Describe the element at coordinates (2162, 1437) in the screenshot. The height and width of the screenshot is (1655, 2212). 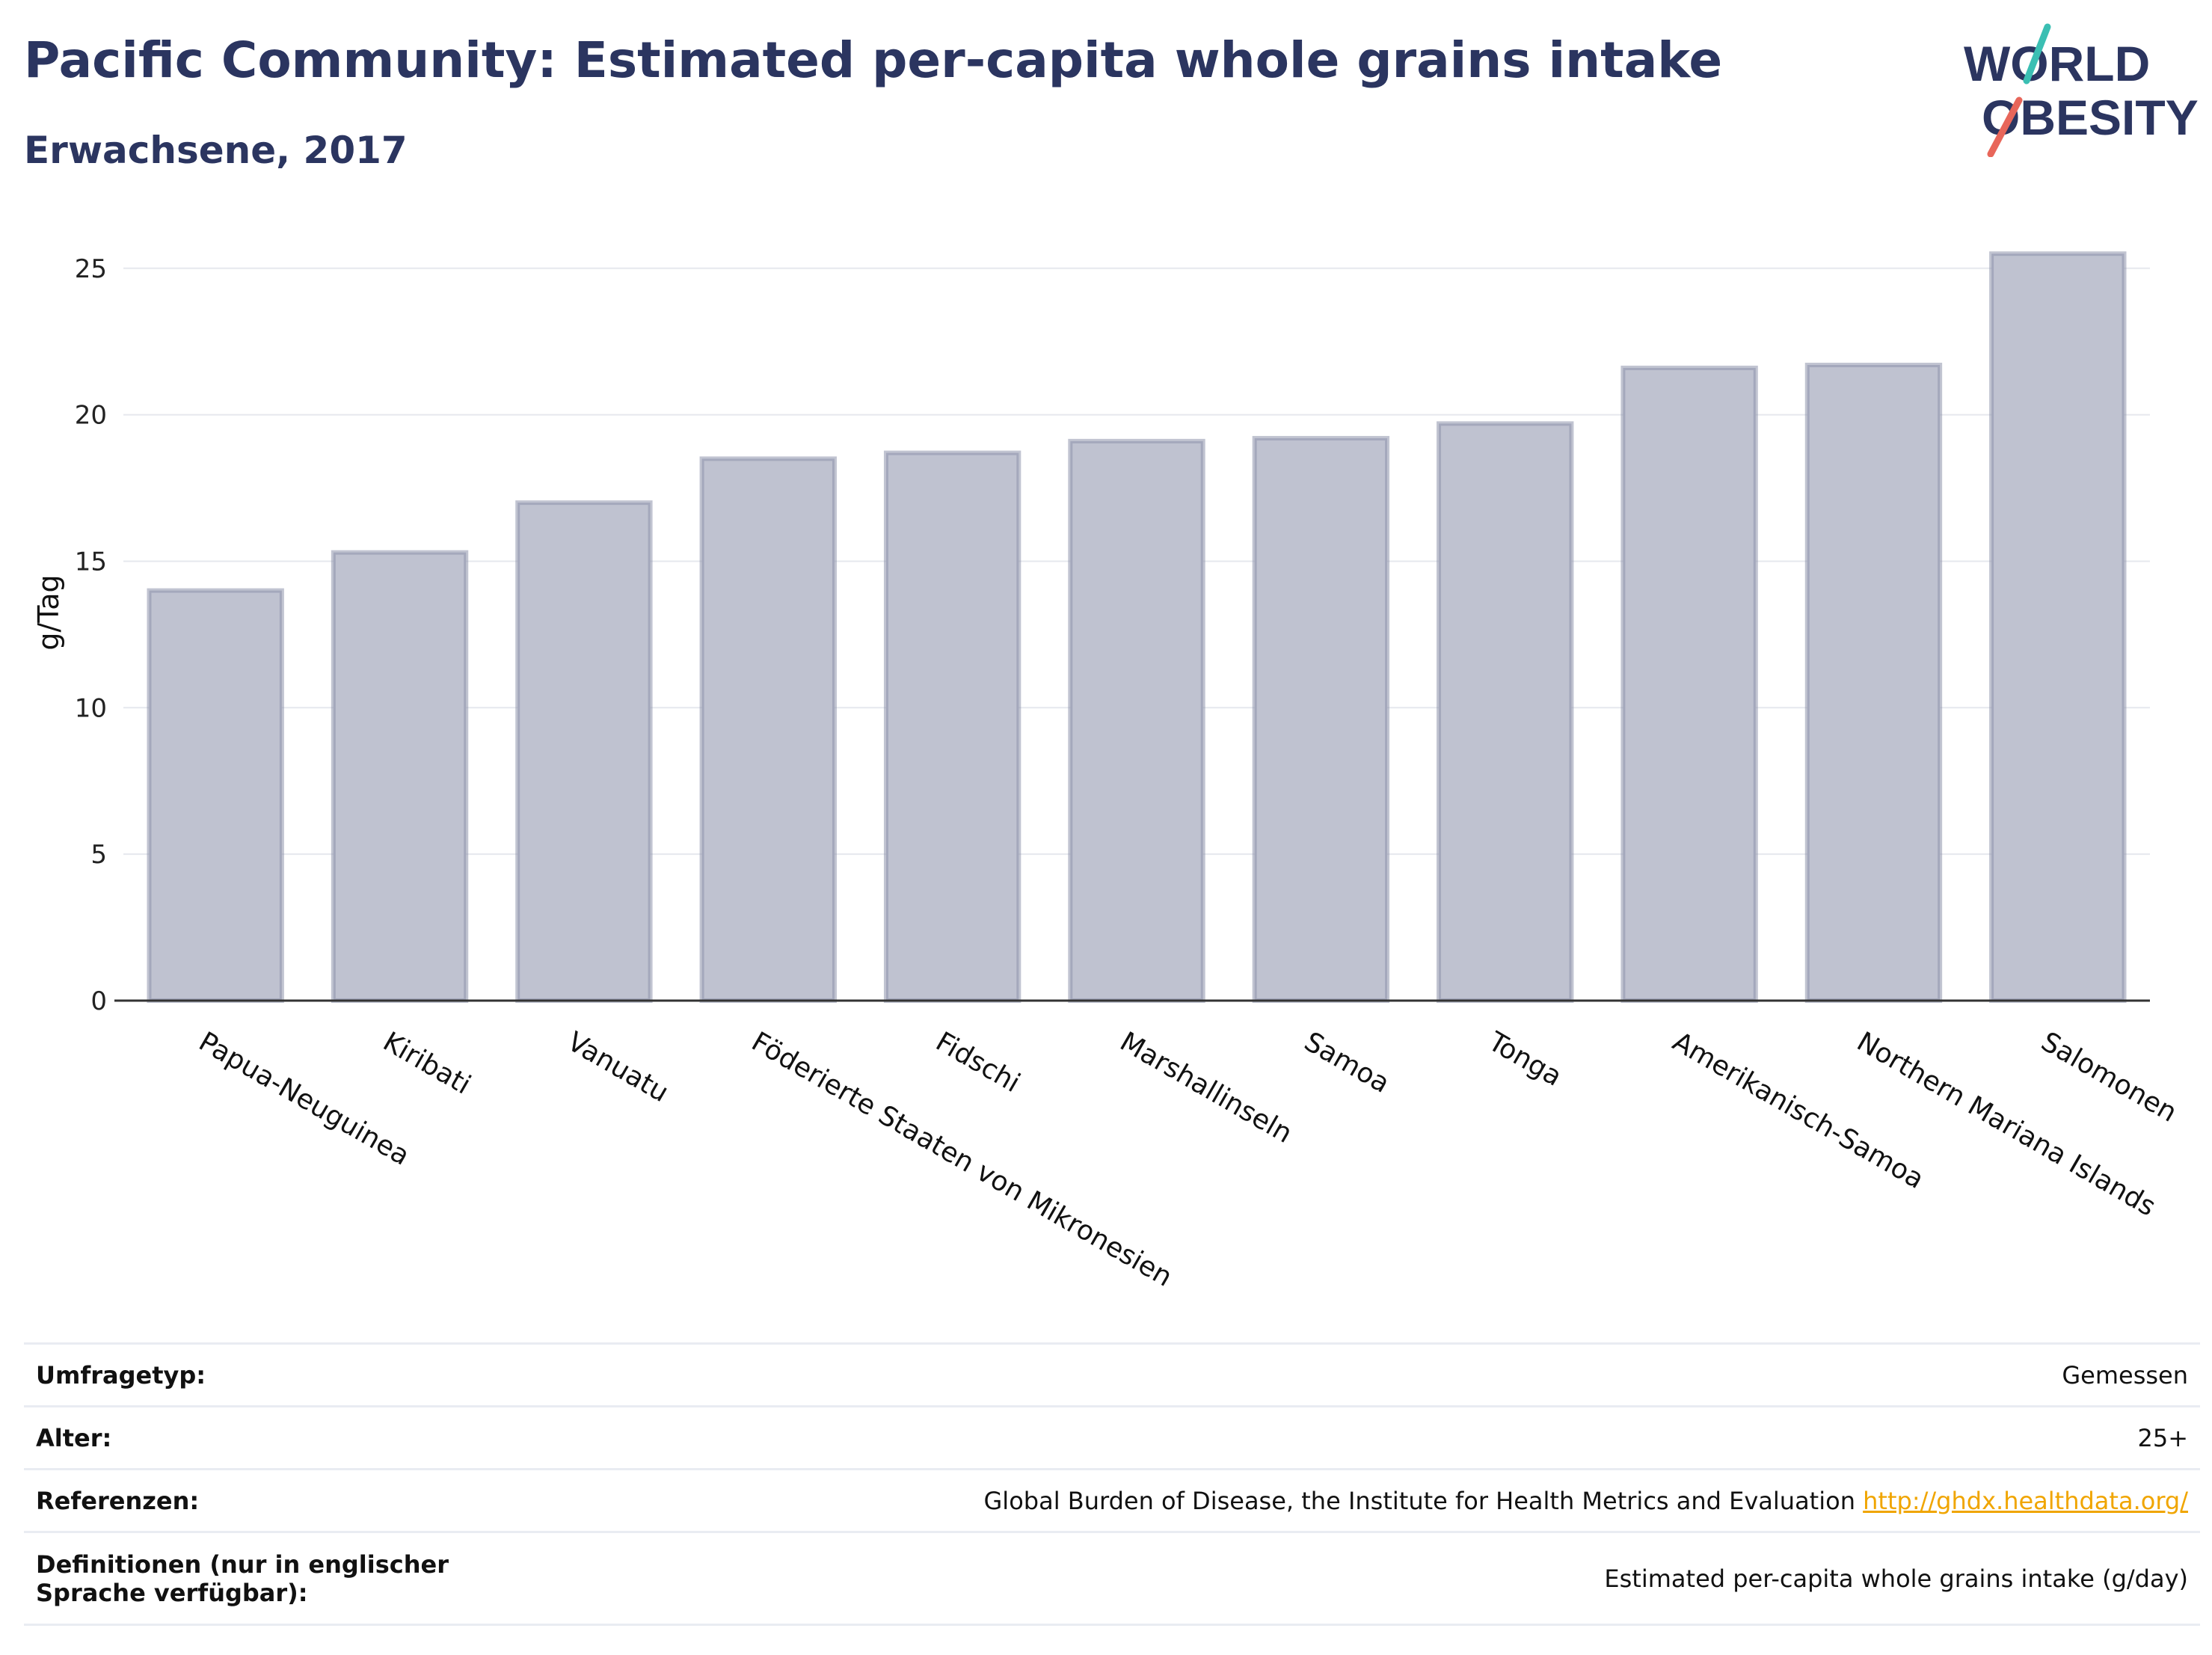
I see `meta-value: 25+` at that location.